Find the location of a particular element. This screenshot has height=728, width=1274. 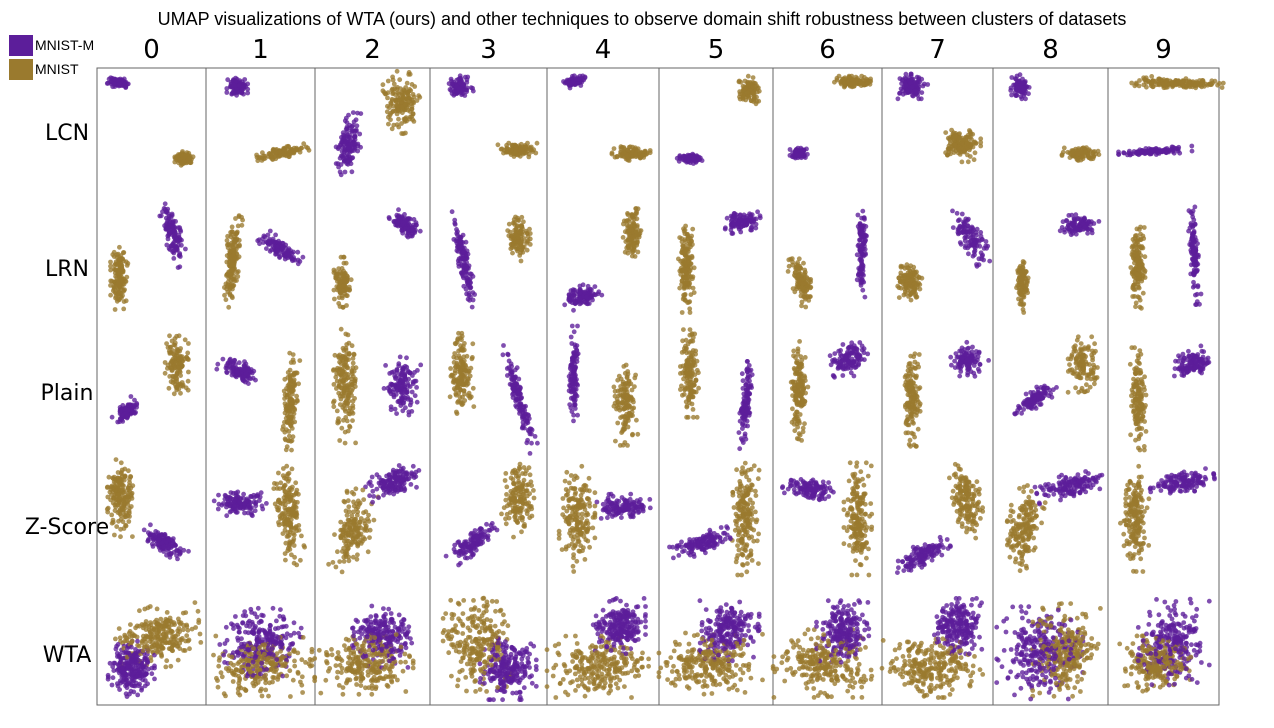

column-label-6: 6 is located at coordinates (827, 50).